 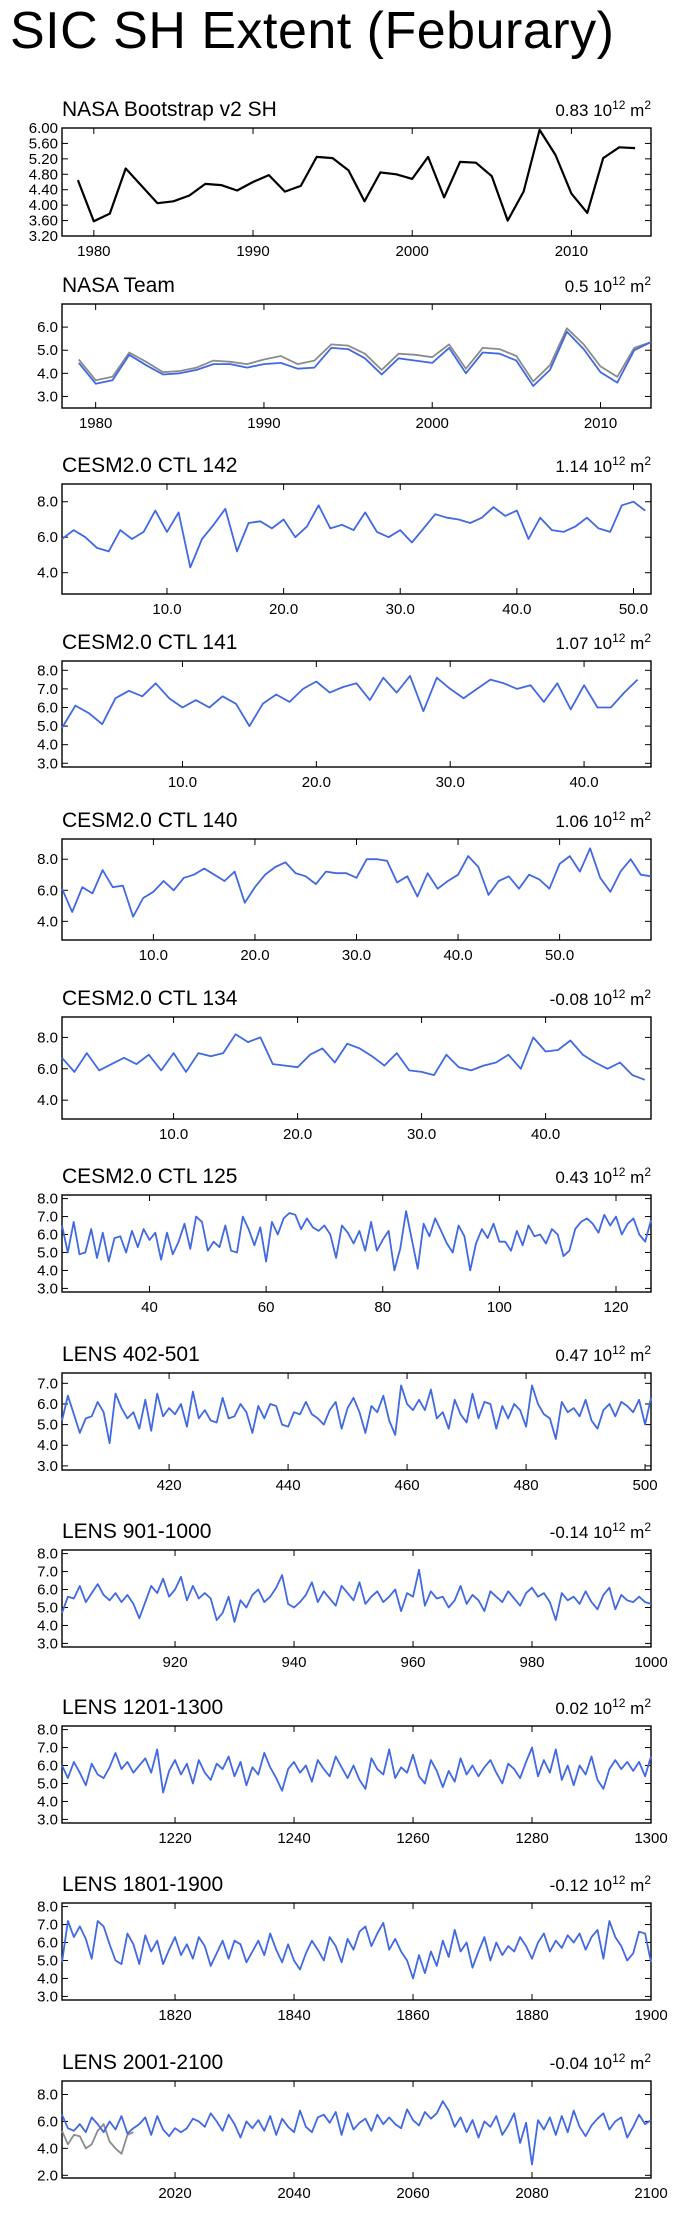 What do you see at coordinates (531, 2193) in the screenshot?
I see `x-tick-label: 2080` at bounding box center [531, 2193].